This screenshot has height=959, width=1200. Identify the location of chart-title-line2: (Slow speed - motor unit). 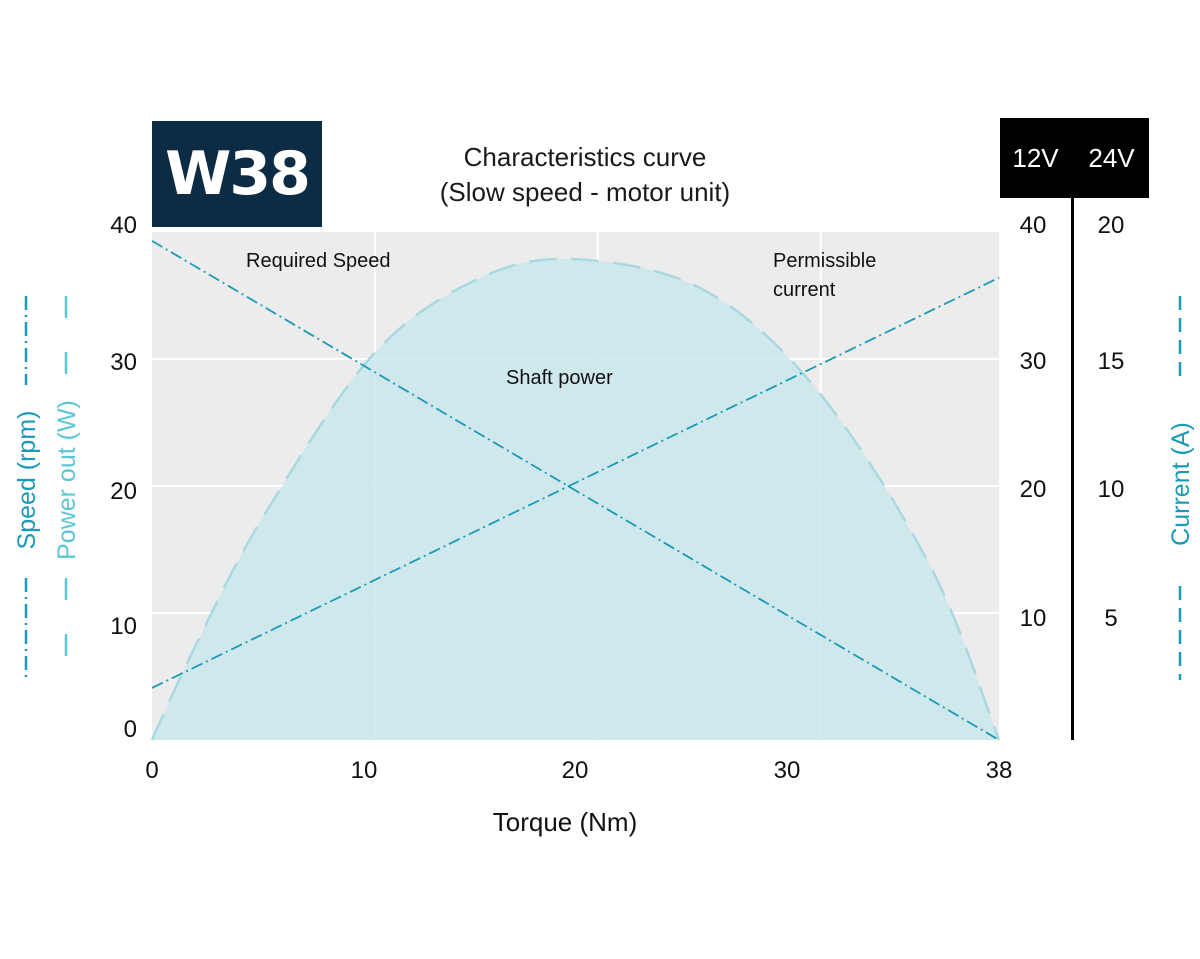
(585, 192).